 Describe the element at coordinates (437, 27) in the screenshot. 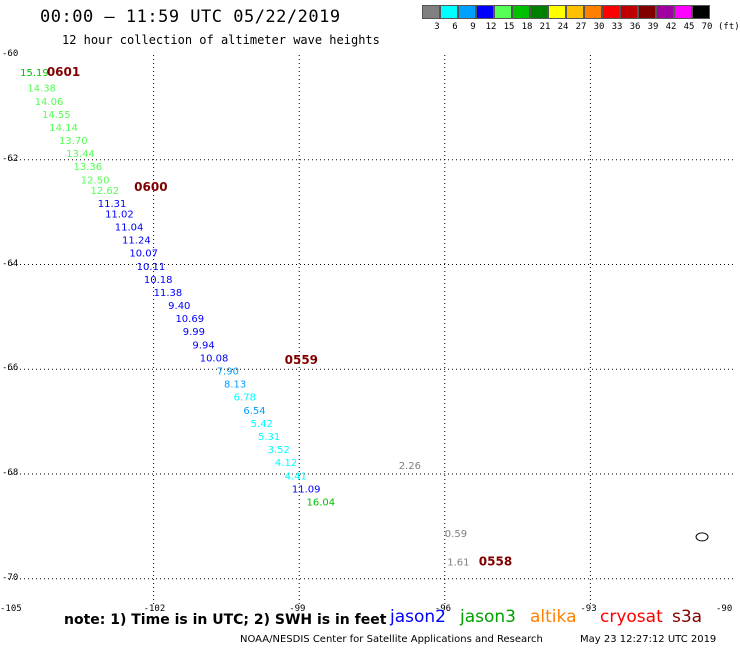

I see `scale-label: 3` at that location.